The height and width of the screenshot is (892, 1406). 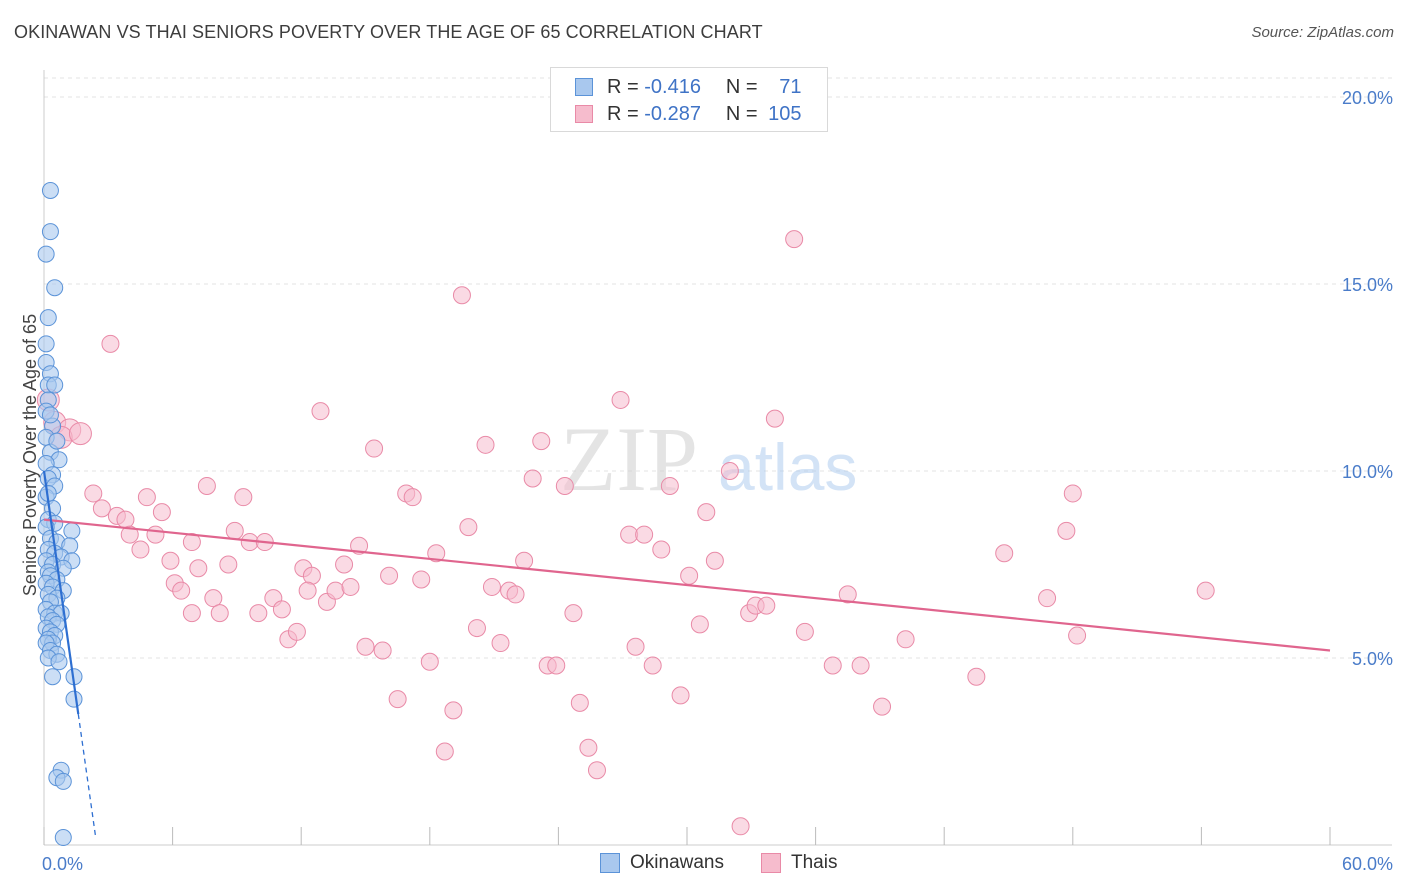 I want to click on legend-row-thais: R = -0.287 N = 105, so click(x=688, y=114).